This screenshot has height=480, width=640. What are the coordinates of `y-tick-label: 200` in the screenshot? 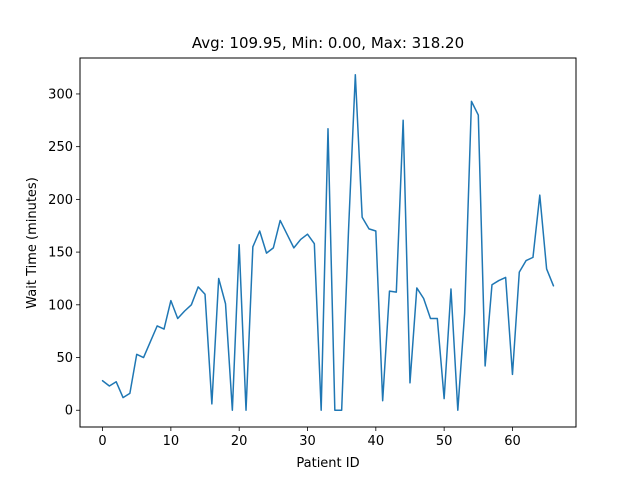 It's located at (60, 200).